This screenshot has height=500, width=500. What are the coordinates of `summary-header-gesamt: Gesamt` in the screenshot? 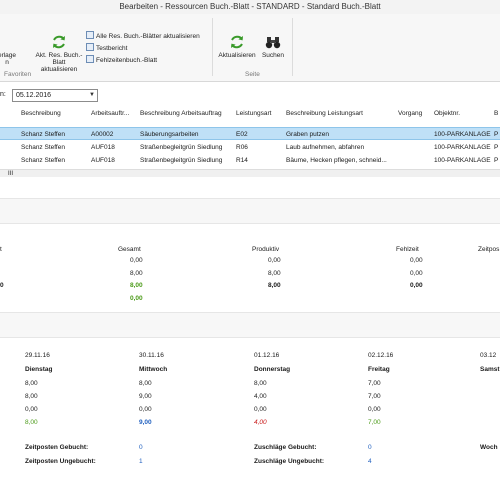 It's located at (129, 249).